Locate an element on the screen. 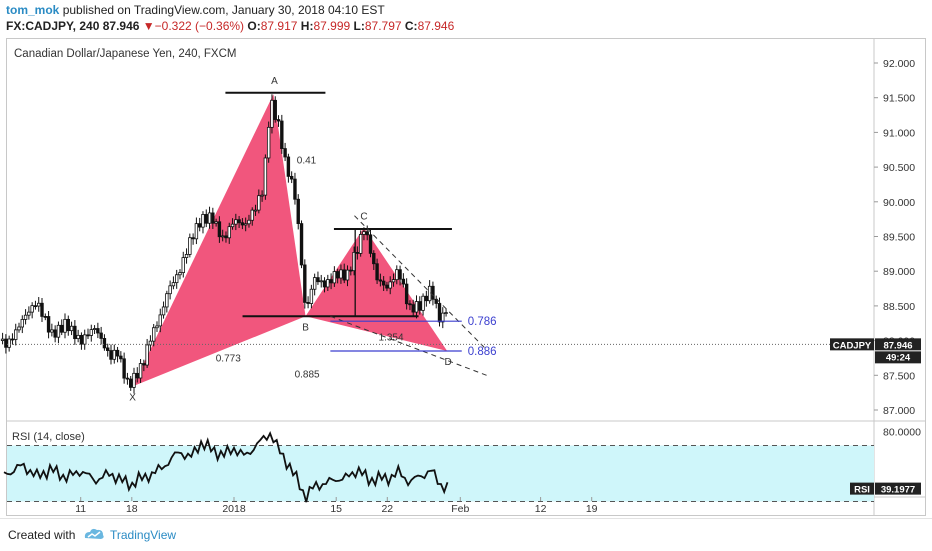  time-tick-label: 22 is located at coordinates (387, 509).